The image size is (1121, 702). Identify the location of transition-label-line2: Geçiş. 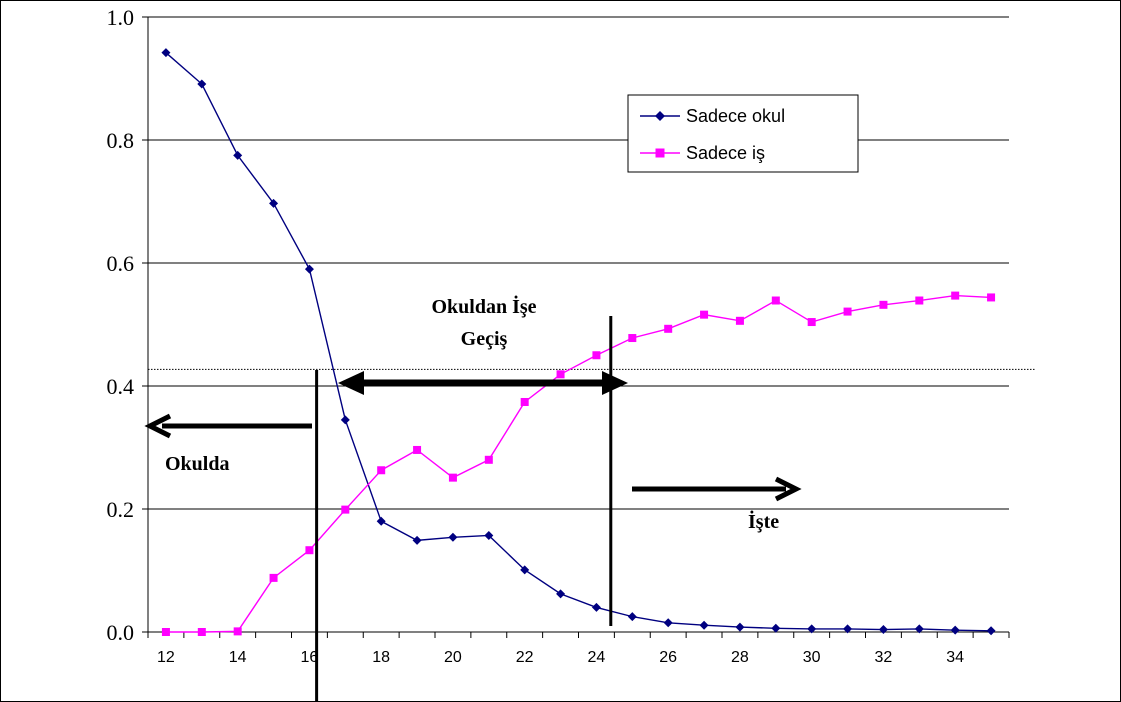
(484, 339).